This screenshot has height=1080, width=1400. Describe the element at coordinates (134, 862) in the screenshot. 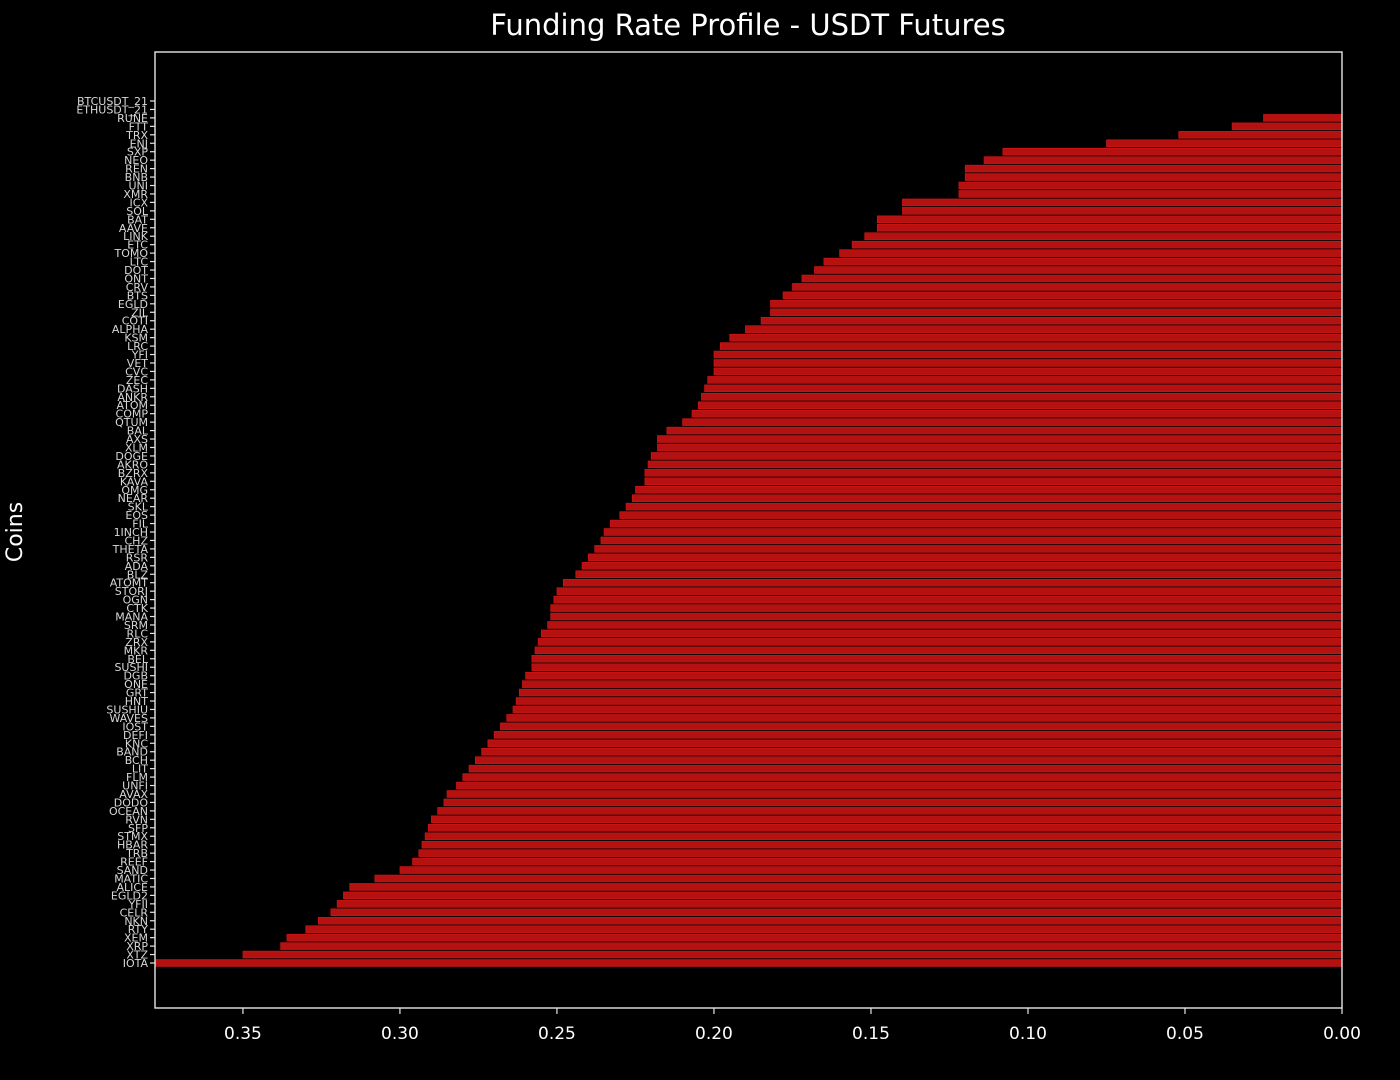

I see `y-tick-label: REEF` at that location.